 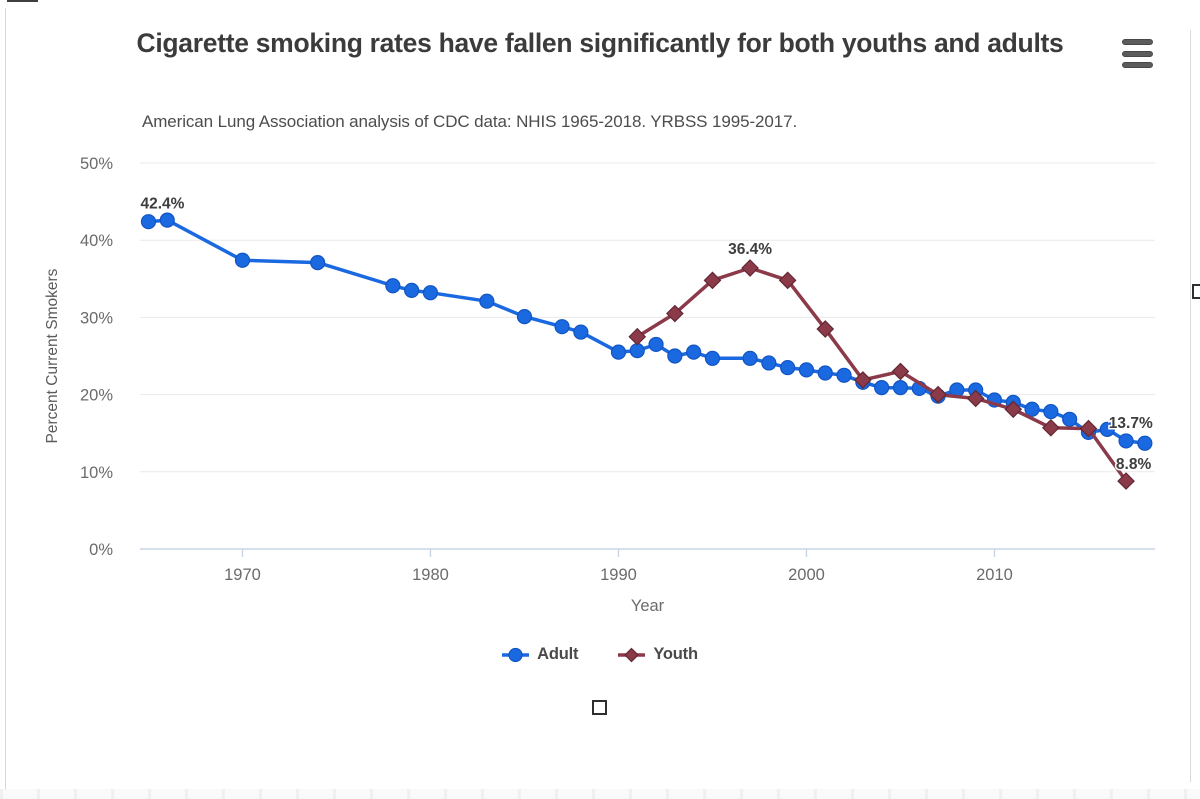 I want to click on window-left-border, so click(x=5, y=399).